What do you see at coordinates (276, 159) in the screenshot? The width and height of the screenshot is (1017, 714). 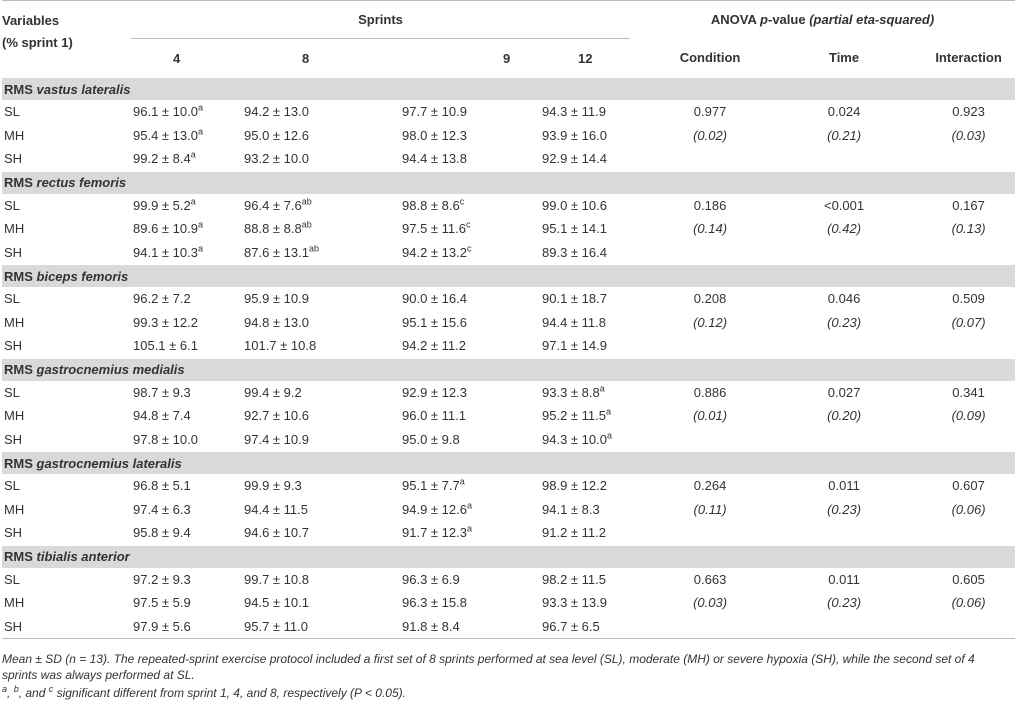 I see `cell: 93.2 ± 10.0` at bounding box center [276, 159].